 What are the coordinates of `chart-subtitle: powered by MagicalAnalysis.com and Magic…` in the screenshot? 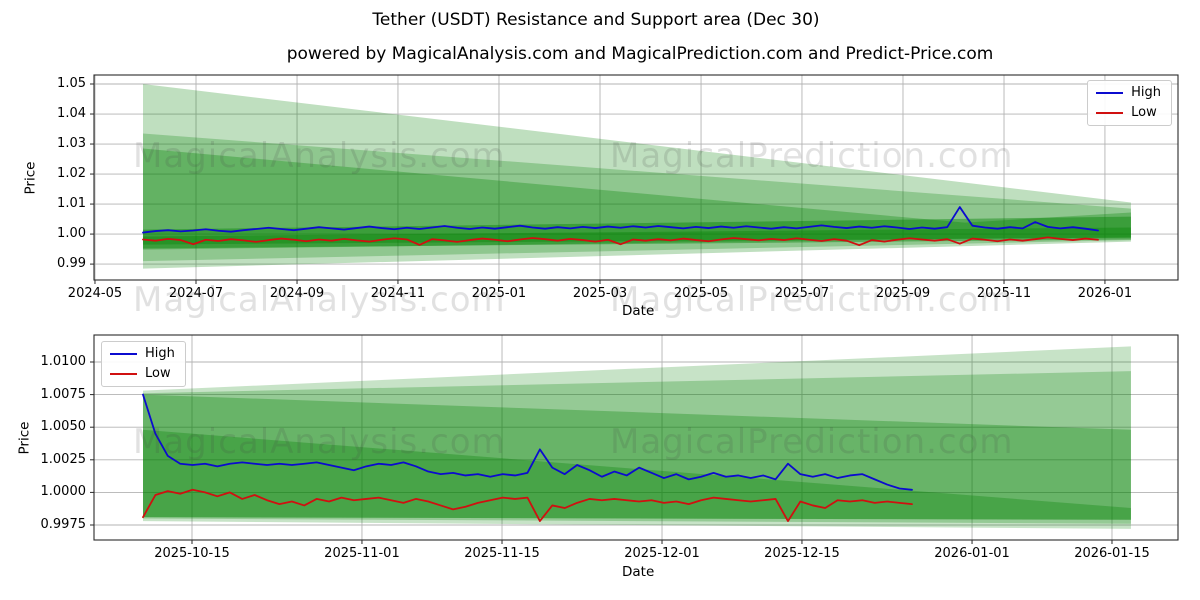 It's located at (640, 54).